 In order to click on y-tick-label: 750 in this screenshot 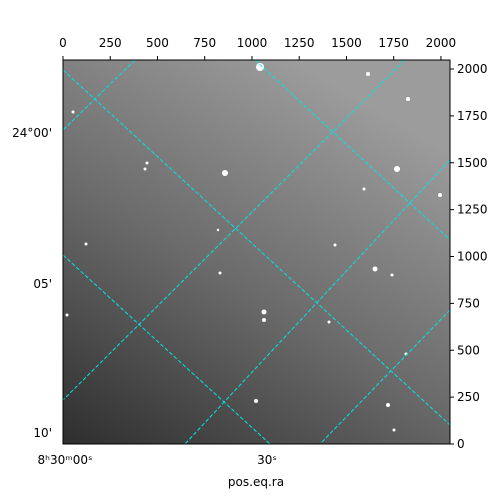, I will do `click(468, 303)`.